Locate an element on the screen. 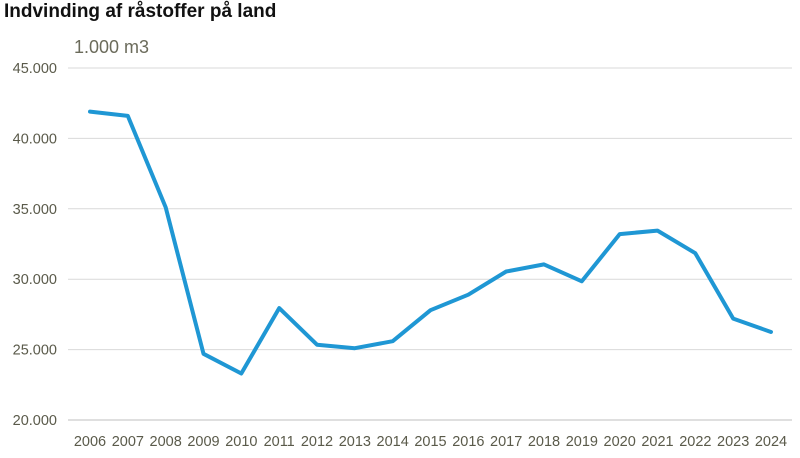  x-tick-label: 2013 is located at coordinates (355, 442).